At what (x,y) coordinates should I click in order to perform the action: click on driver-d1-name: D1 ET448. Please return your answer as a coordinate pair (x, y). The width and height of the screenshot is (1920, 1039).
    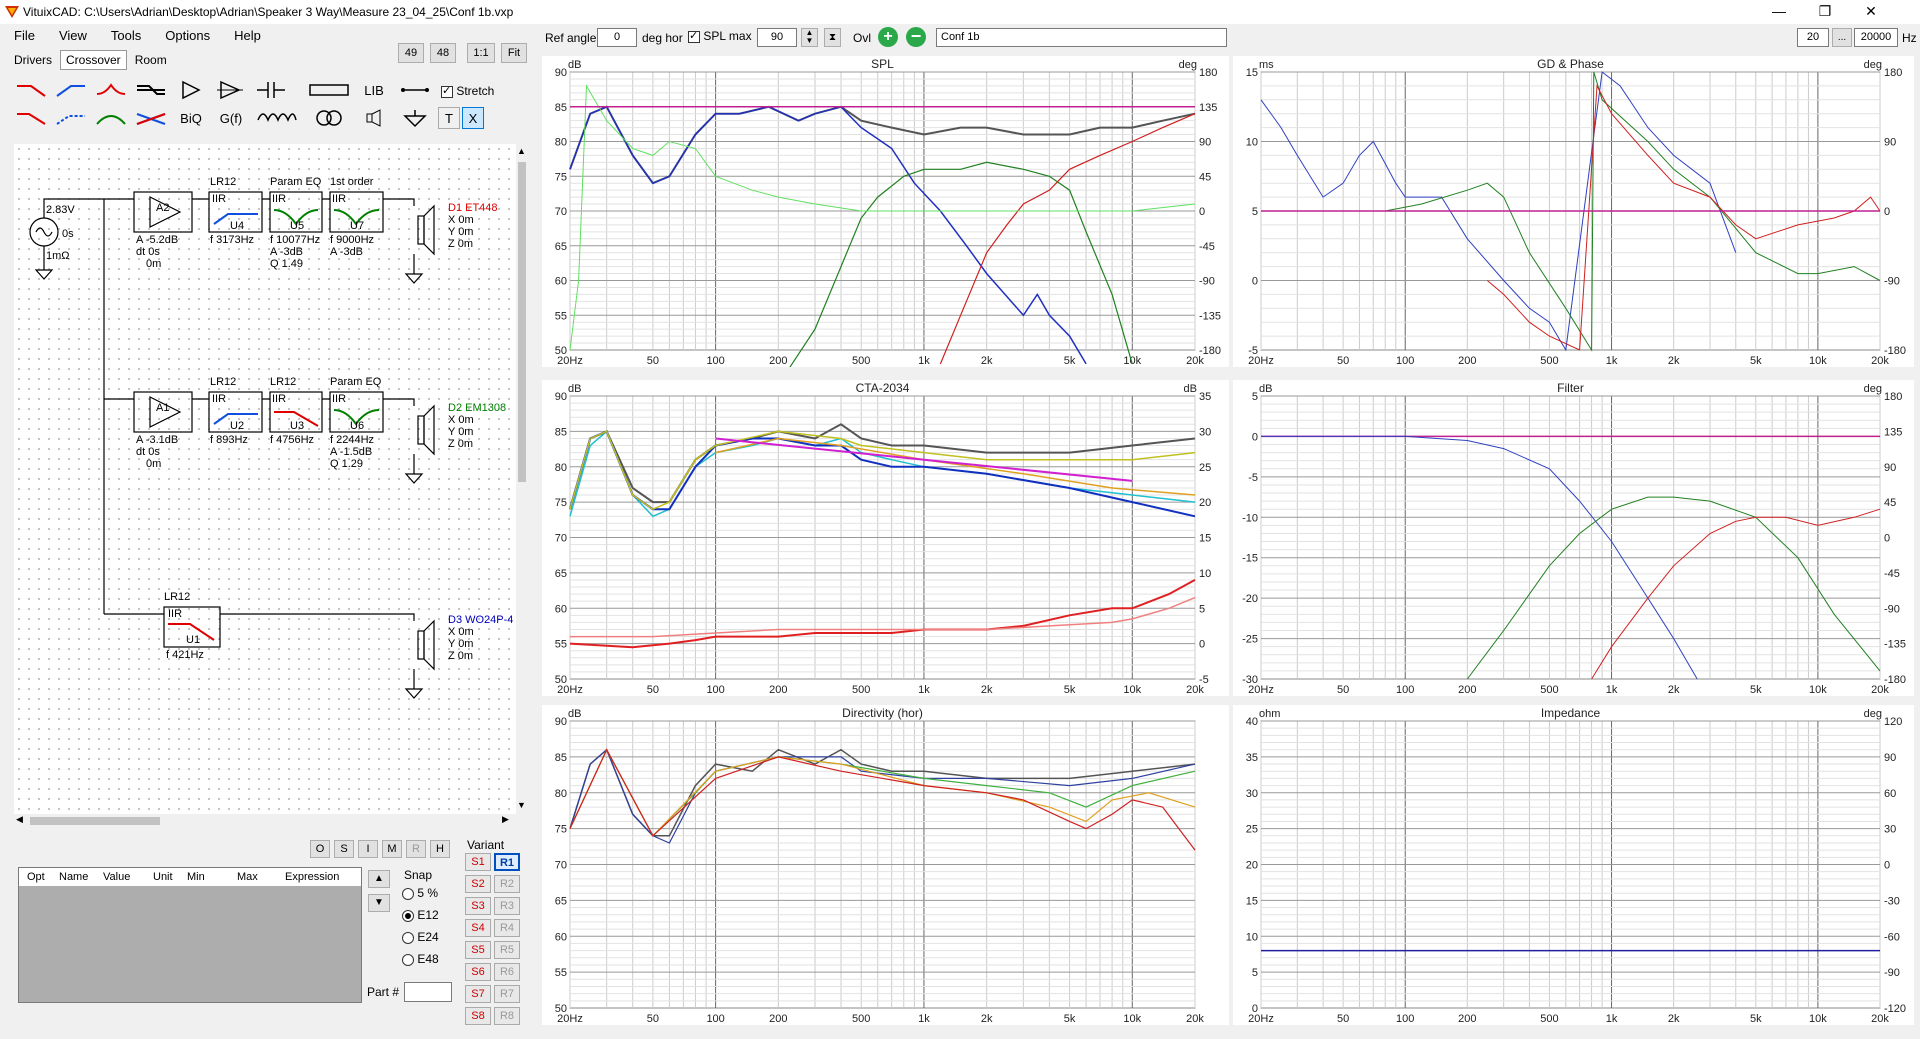
    Looking at the image, I should click on (473, 208).